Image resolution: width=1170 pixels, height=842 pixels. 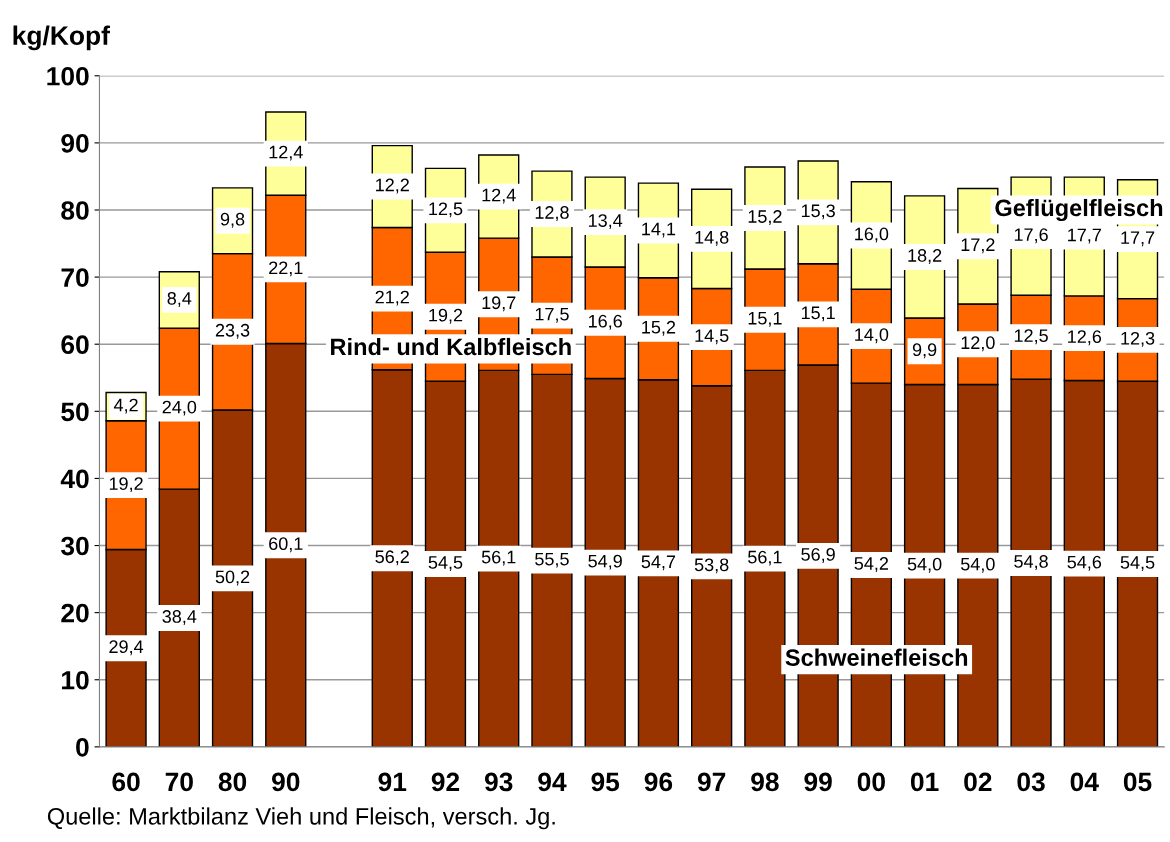 I want to click on y-tick-label: 60, so click(x=75, y=345).